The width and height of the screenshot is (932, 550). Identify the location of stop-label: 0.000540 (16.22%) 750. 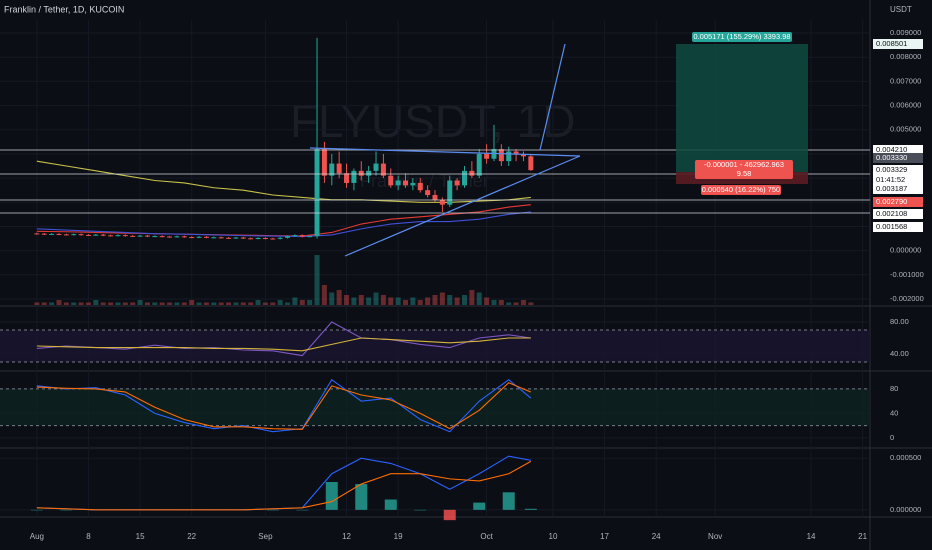
(741, 189).